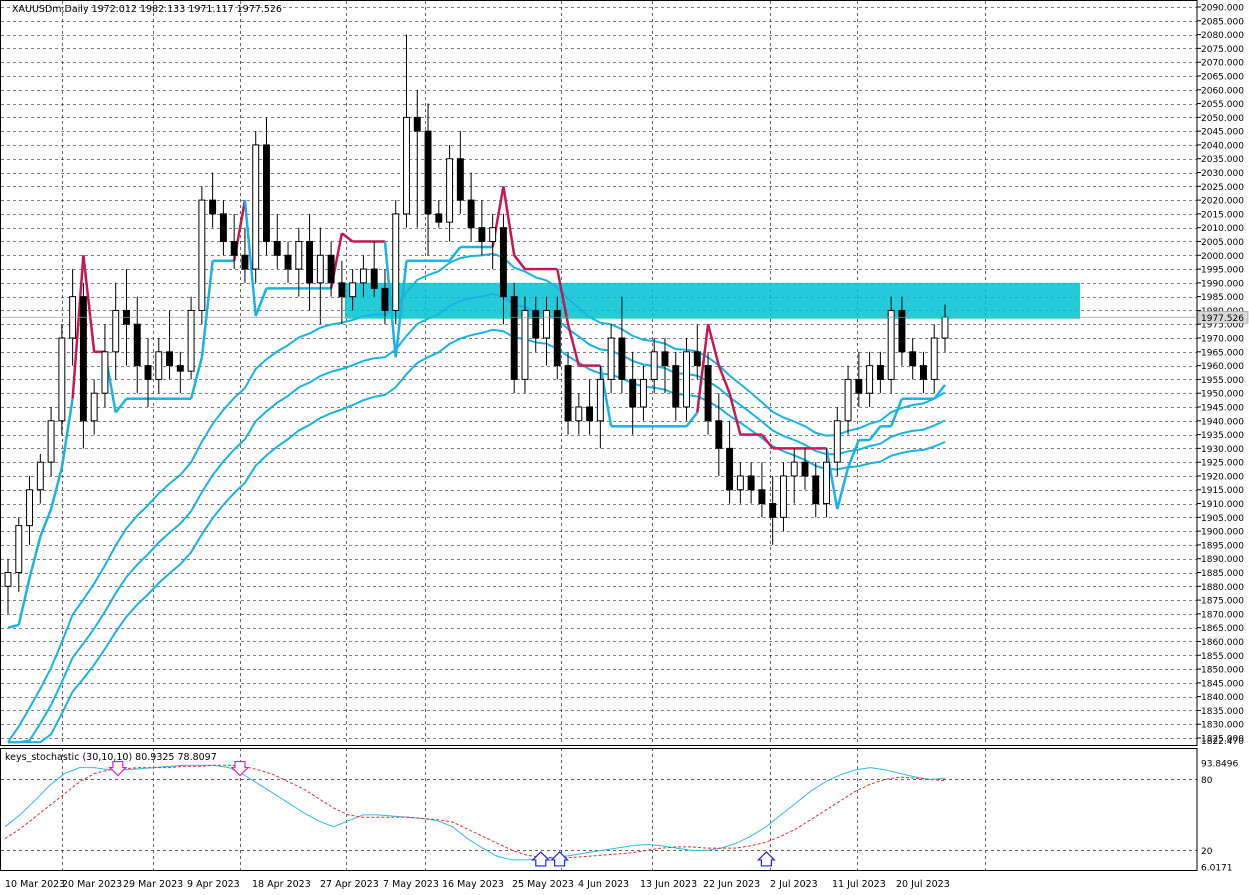  What do you see at coordinates (1222, 726) in the screenshot?
I see `price-tick-label: 1830.000` at bounding box center [1222, 726].